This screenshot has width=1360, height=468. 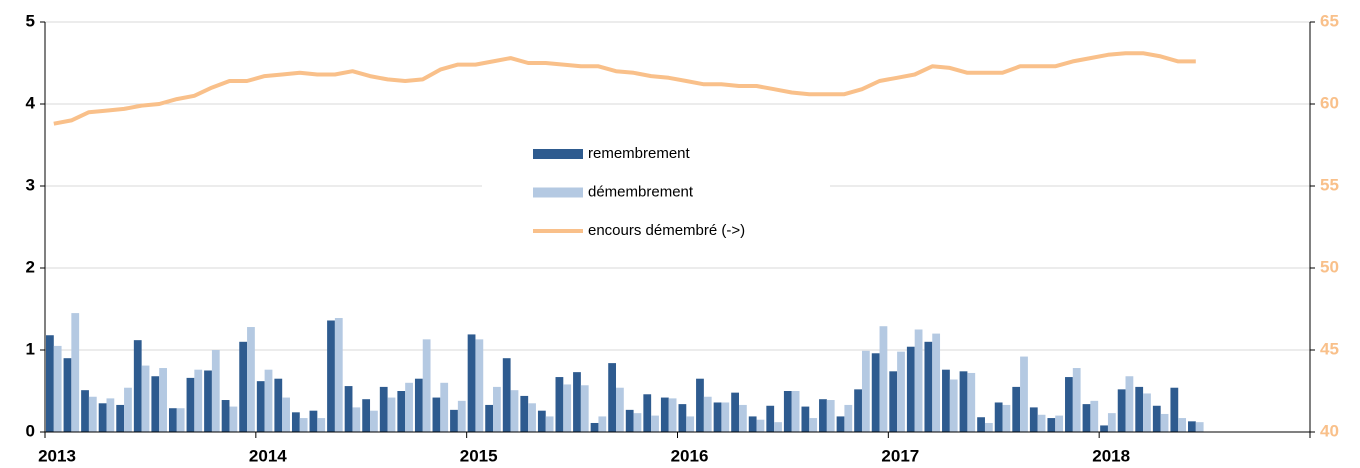 What do you see at coordinates (624, 88) in the screenshot?
I see `line` at bounding box center [624, 88].